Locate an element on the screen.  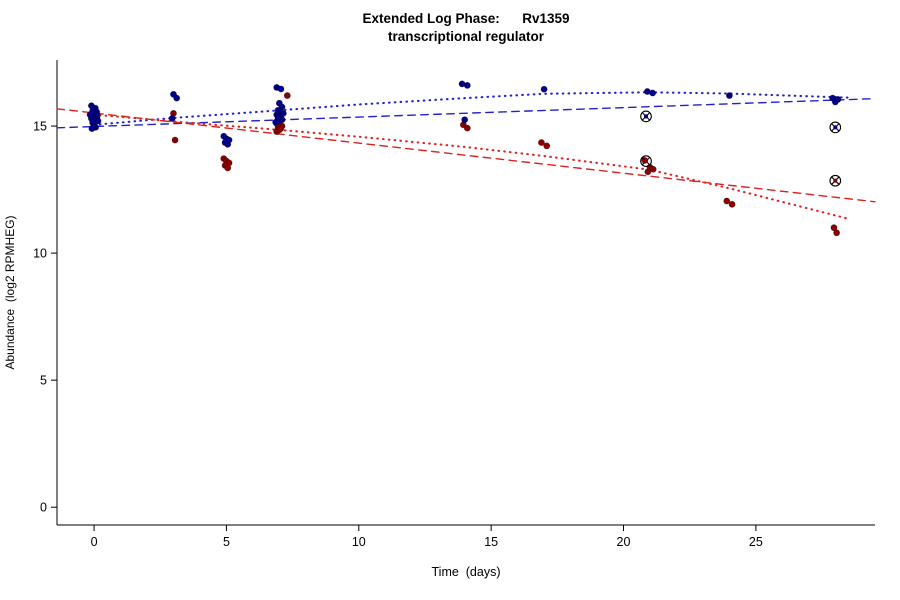
x-tick-label: 25 is located at coordinates (756, 542).